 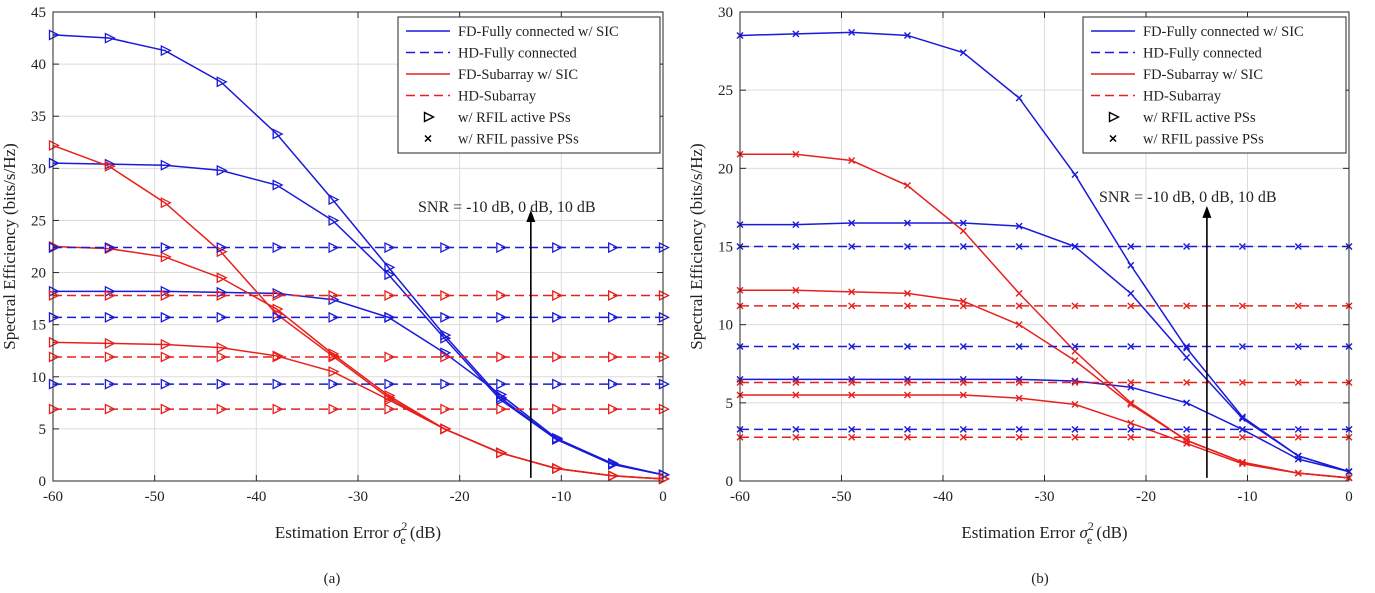 I want to click on legend-item: w/ RFIL passive PSs, so click(x=501, y=140).